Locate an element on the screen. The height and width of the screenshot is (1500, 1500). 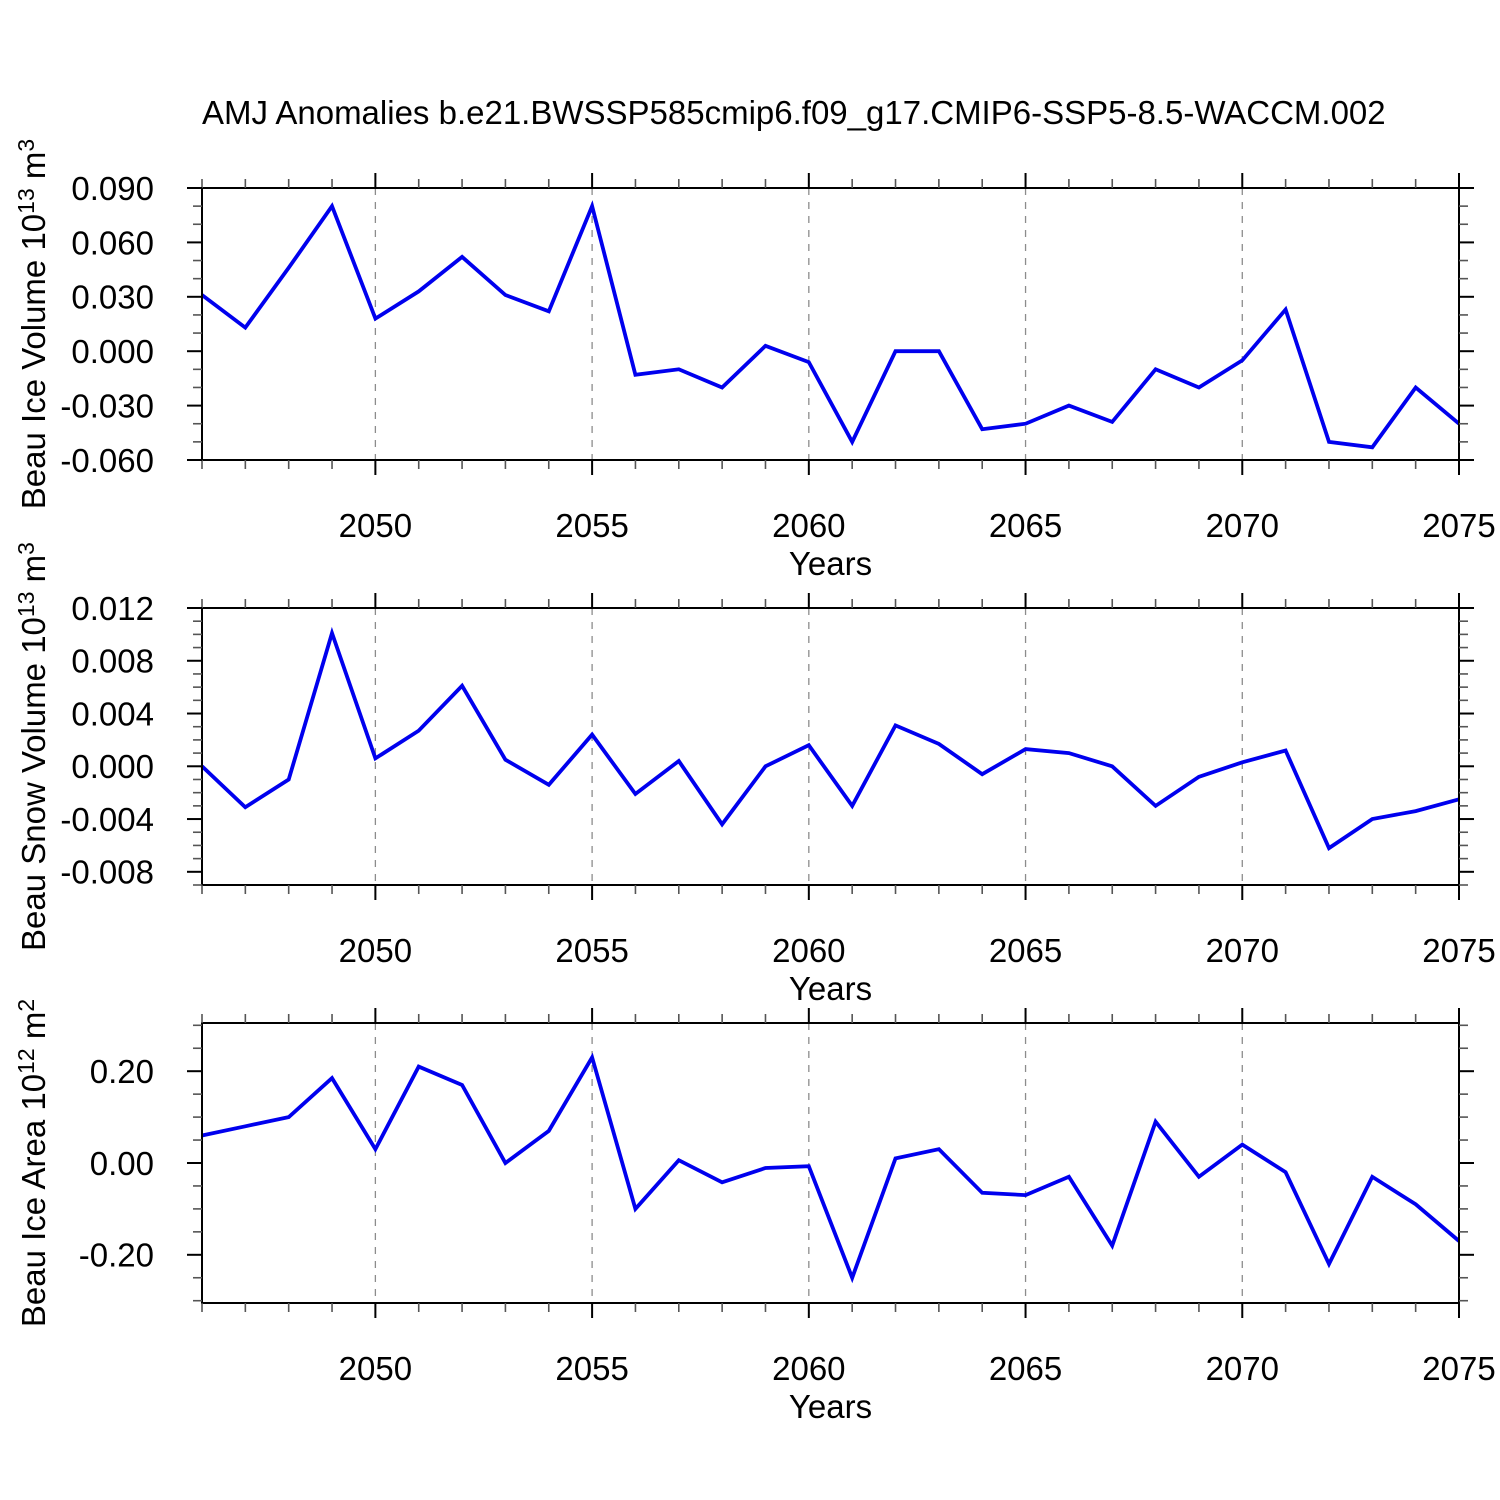
y-tick-labels: 0.090 0.060 0.030 0.000 -0.030 -0.060 is located at coordinates (107, 324).